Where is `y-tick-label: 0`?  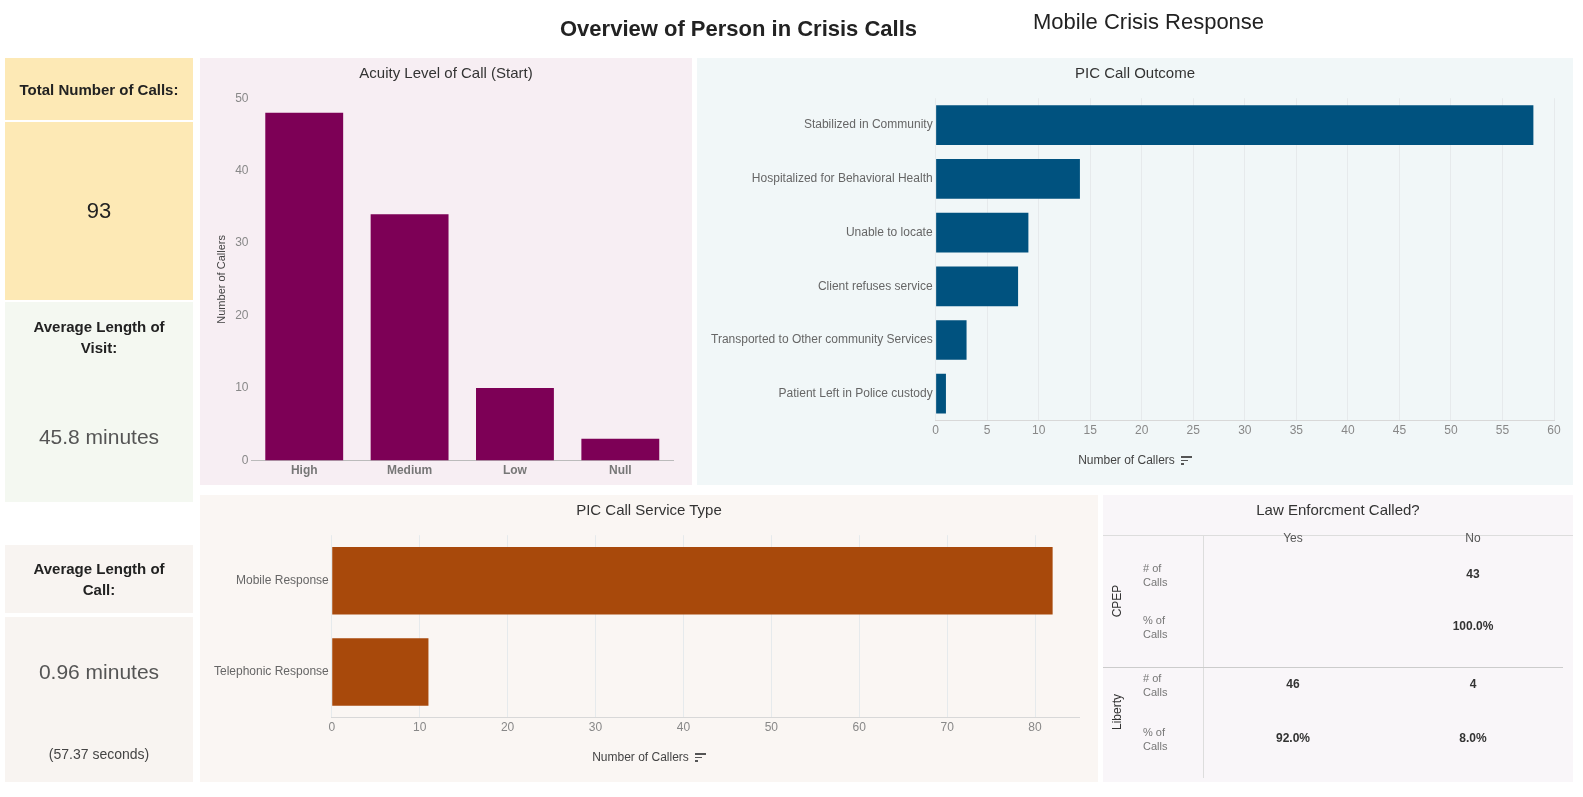 y-tick-label: 0 is located at coordinates (245, 459).